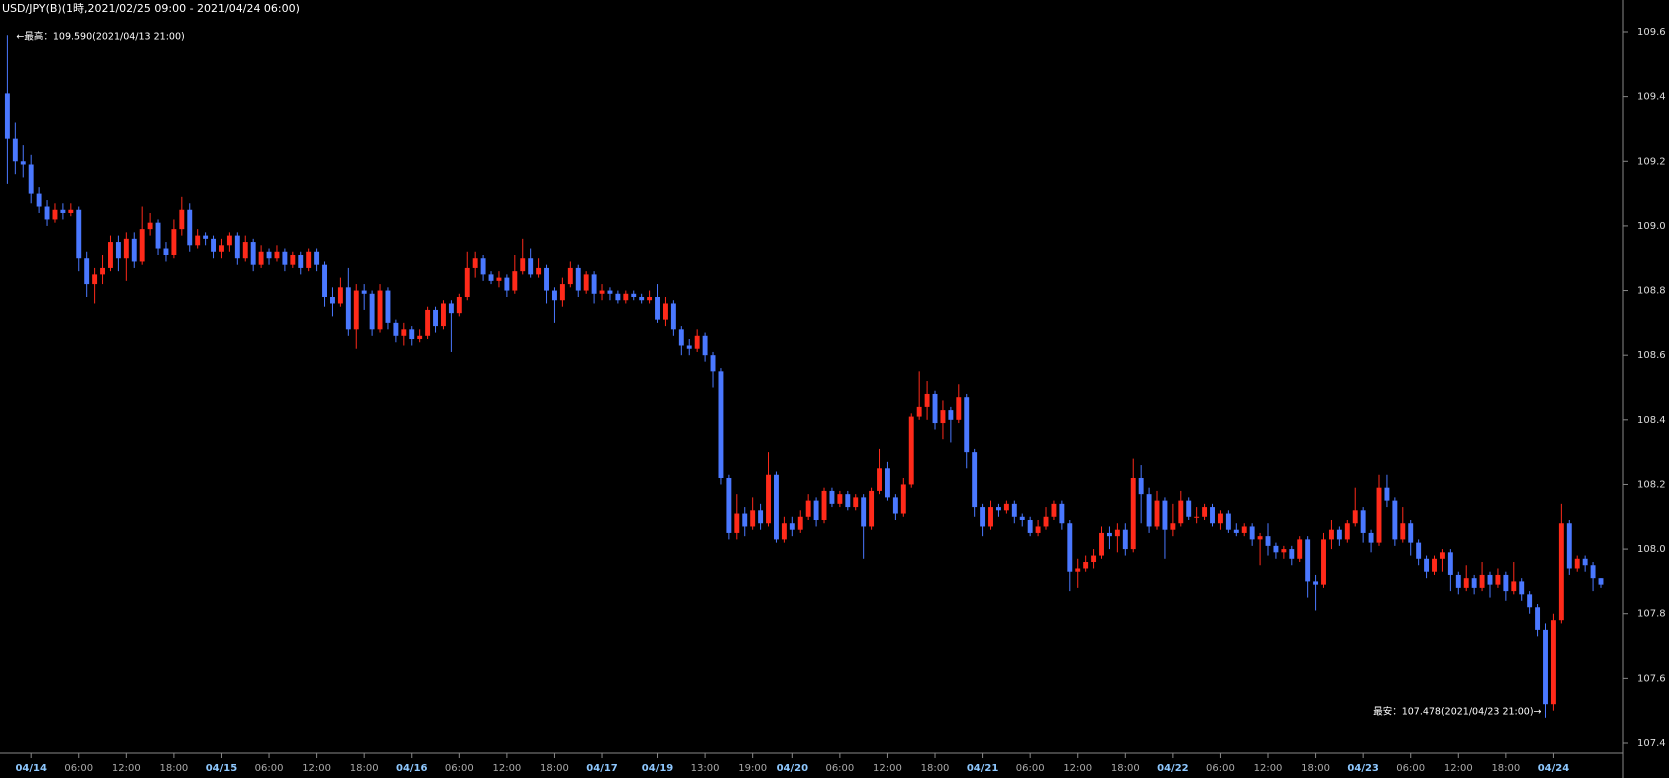 The width and height of the screenshot is (1669, 778). What do you see at coordinates (1363, 768) in the screenshot?
I see `x-tick-label: 04/23` at bounding box center [1363, 768].